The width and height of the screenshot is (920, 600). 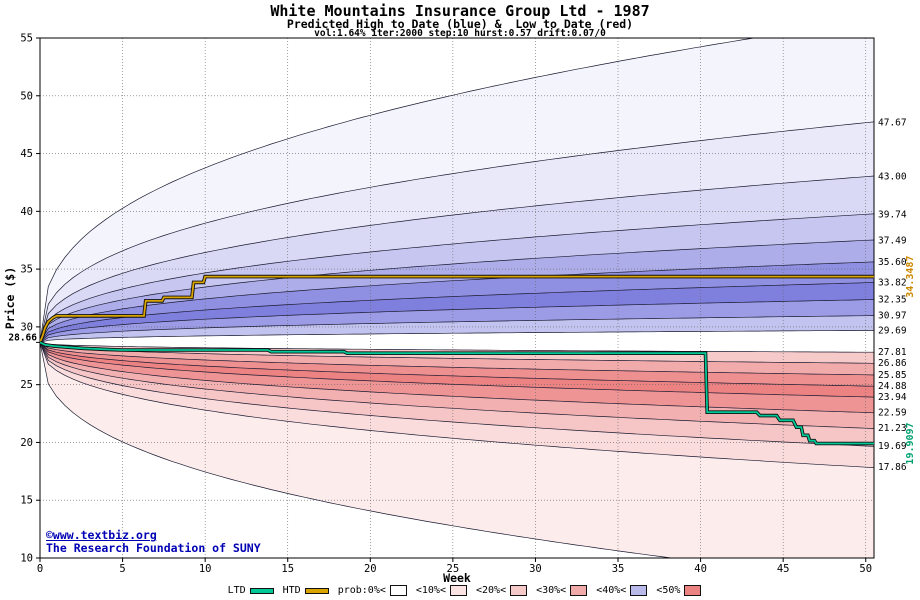 What do you see at coordinates (865, 569) in the screenshot?
I see `x-tick-label: 50` at bounding box center [865, 569].